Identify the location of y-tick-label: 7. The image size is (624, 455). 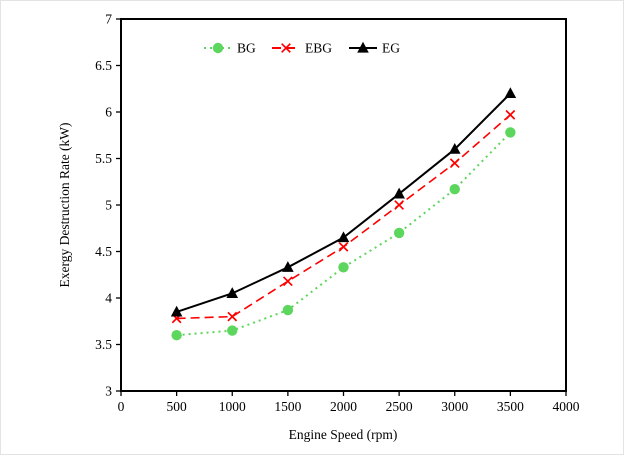
(108, 19).